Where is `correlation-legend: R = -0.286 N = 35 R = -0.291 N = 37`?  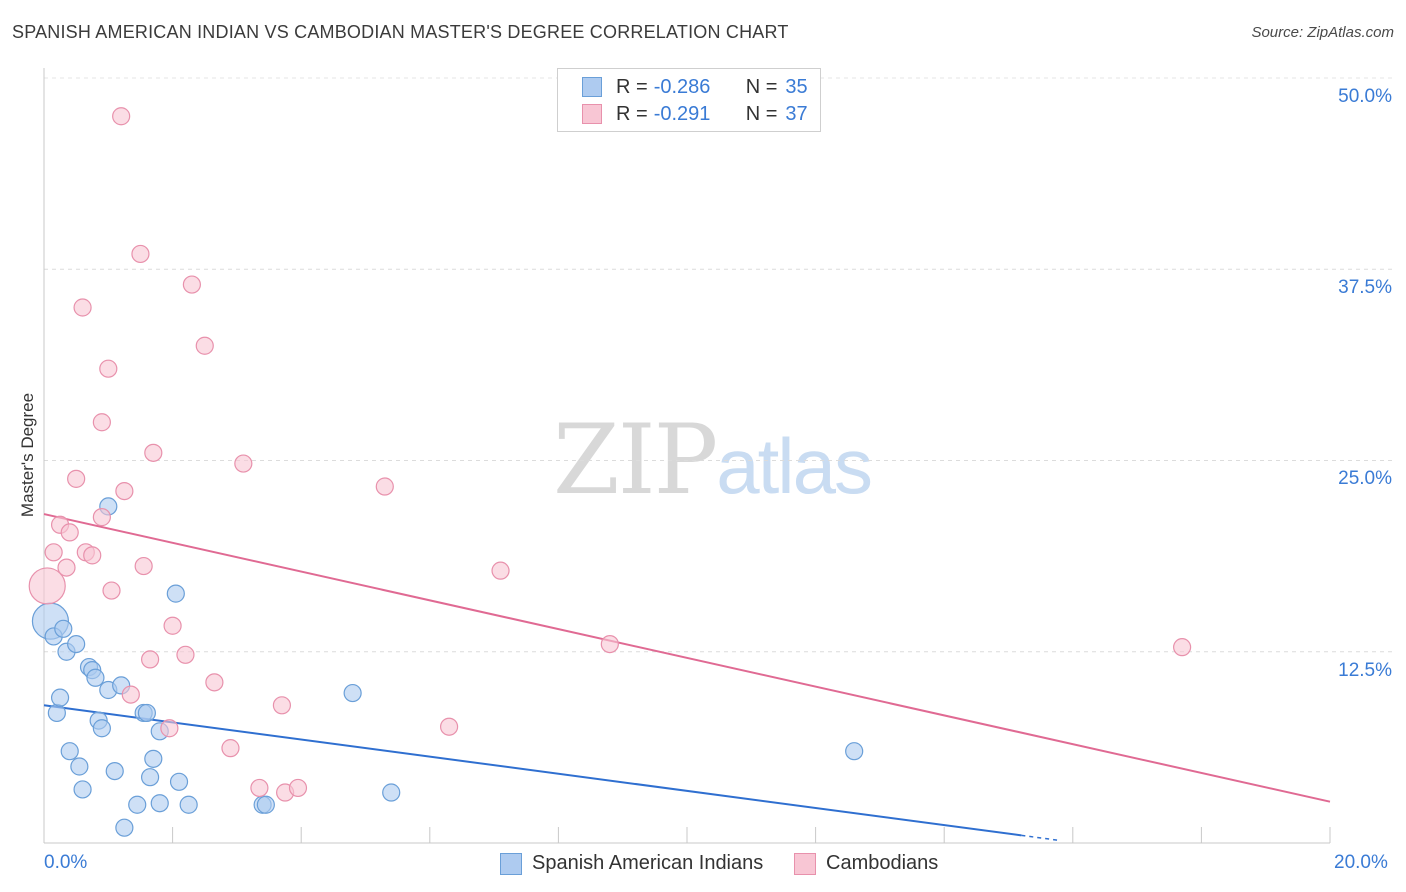 correlation-legend: R = -0.286 N = 35 R = -0.291 N = 37 is located at coordinates (689, 100).